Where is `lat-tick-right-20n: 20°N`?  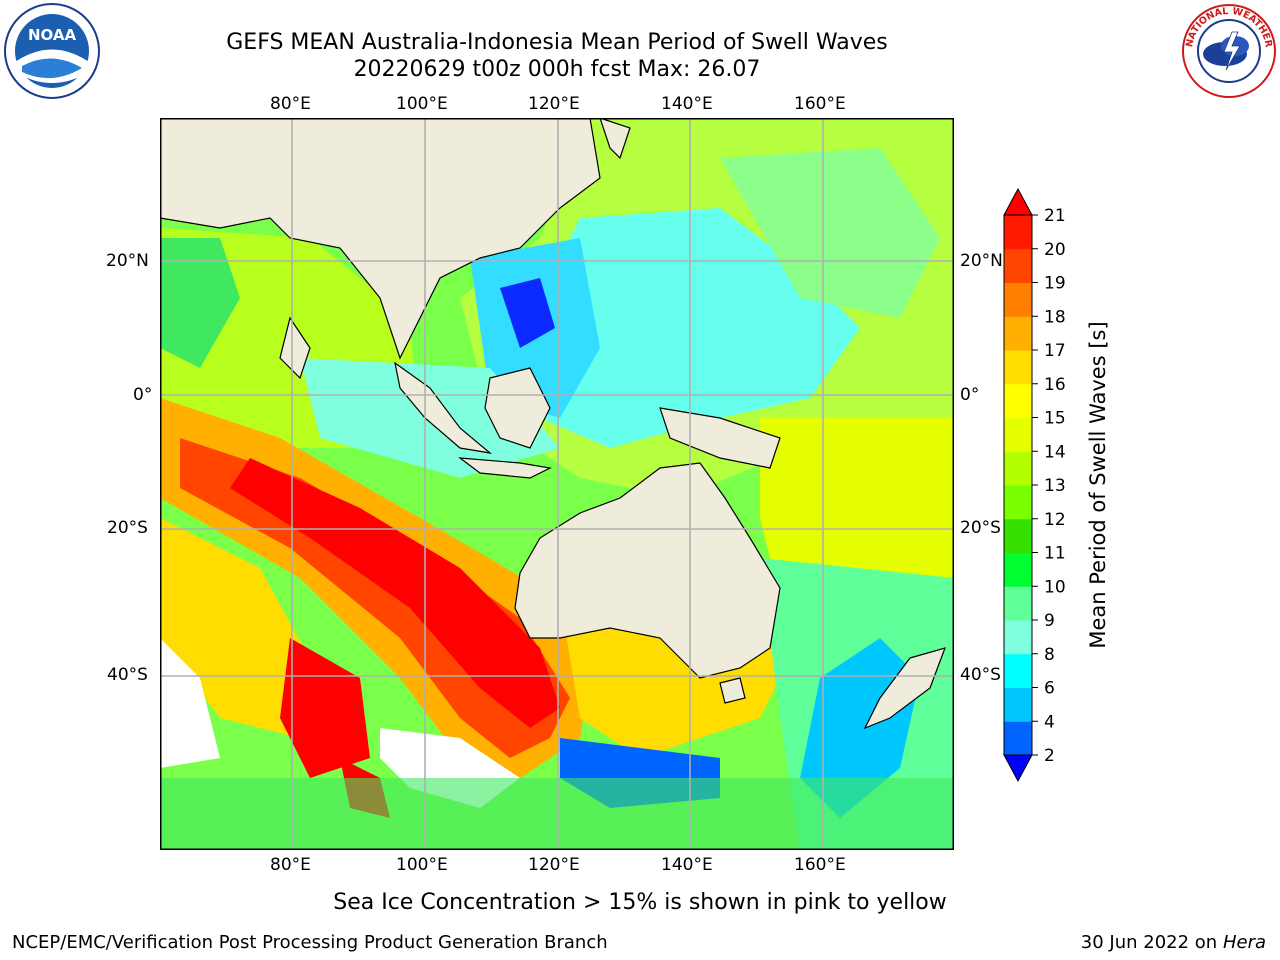 lat-tick-right-20n: 20°N is located at coordinates (981, 261).